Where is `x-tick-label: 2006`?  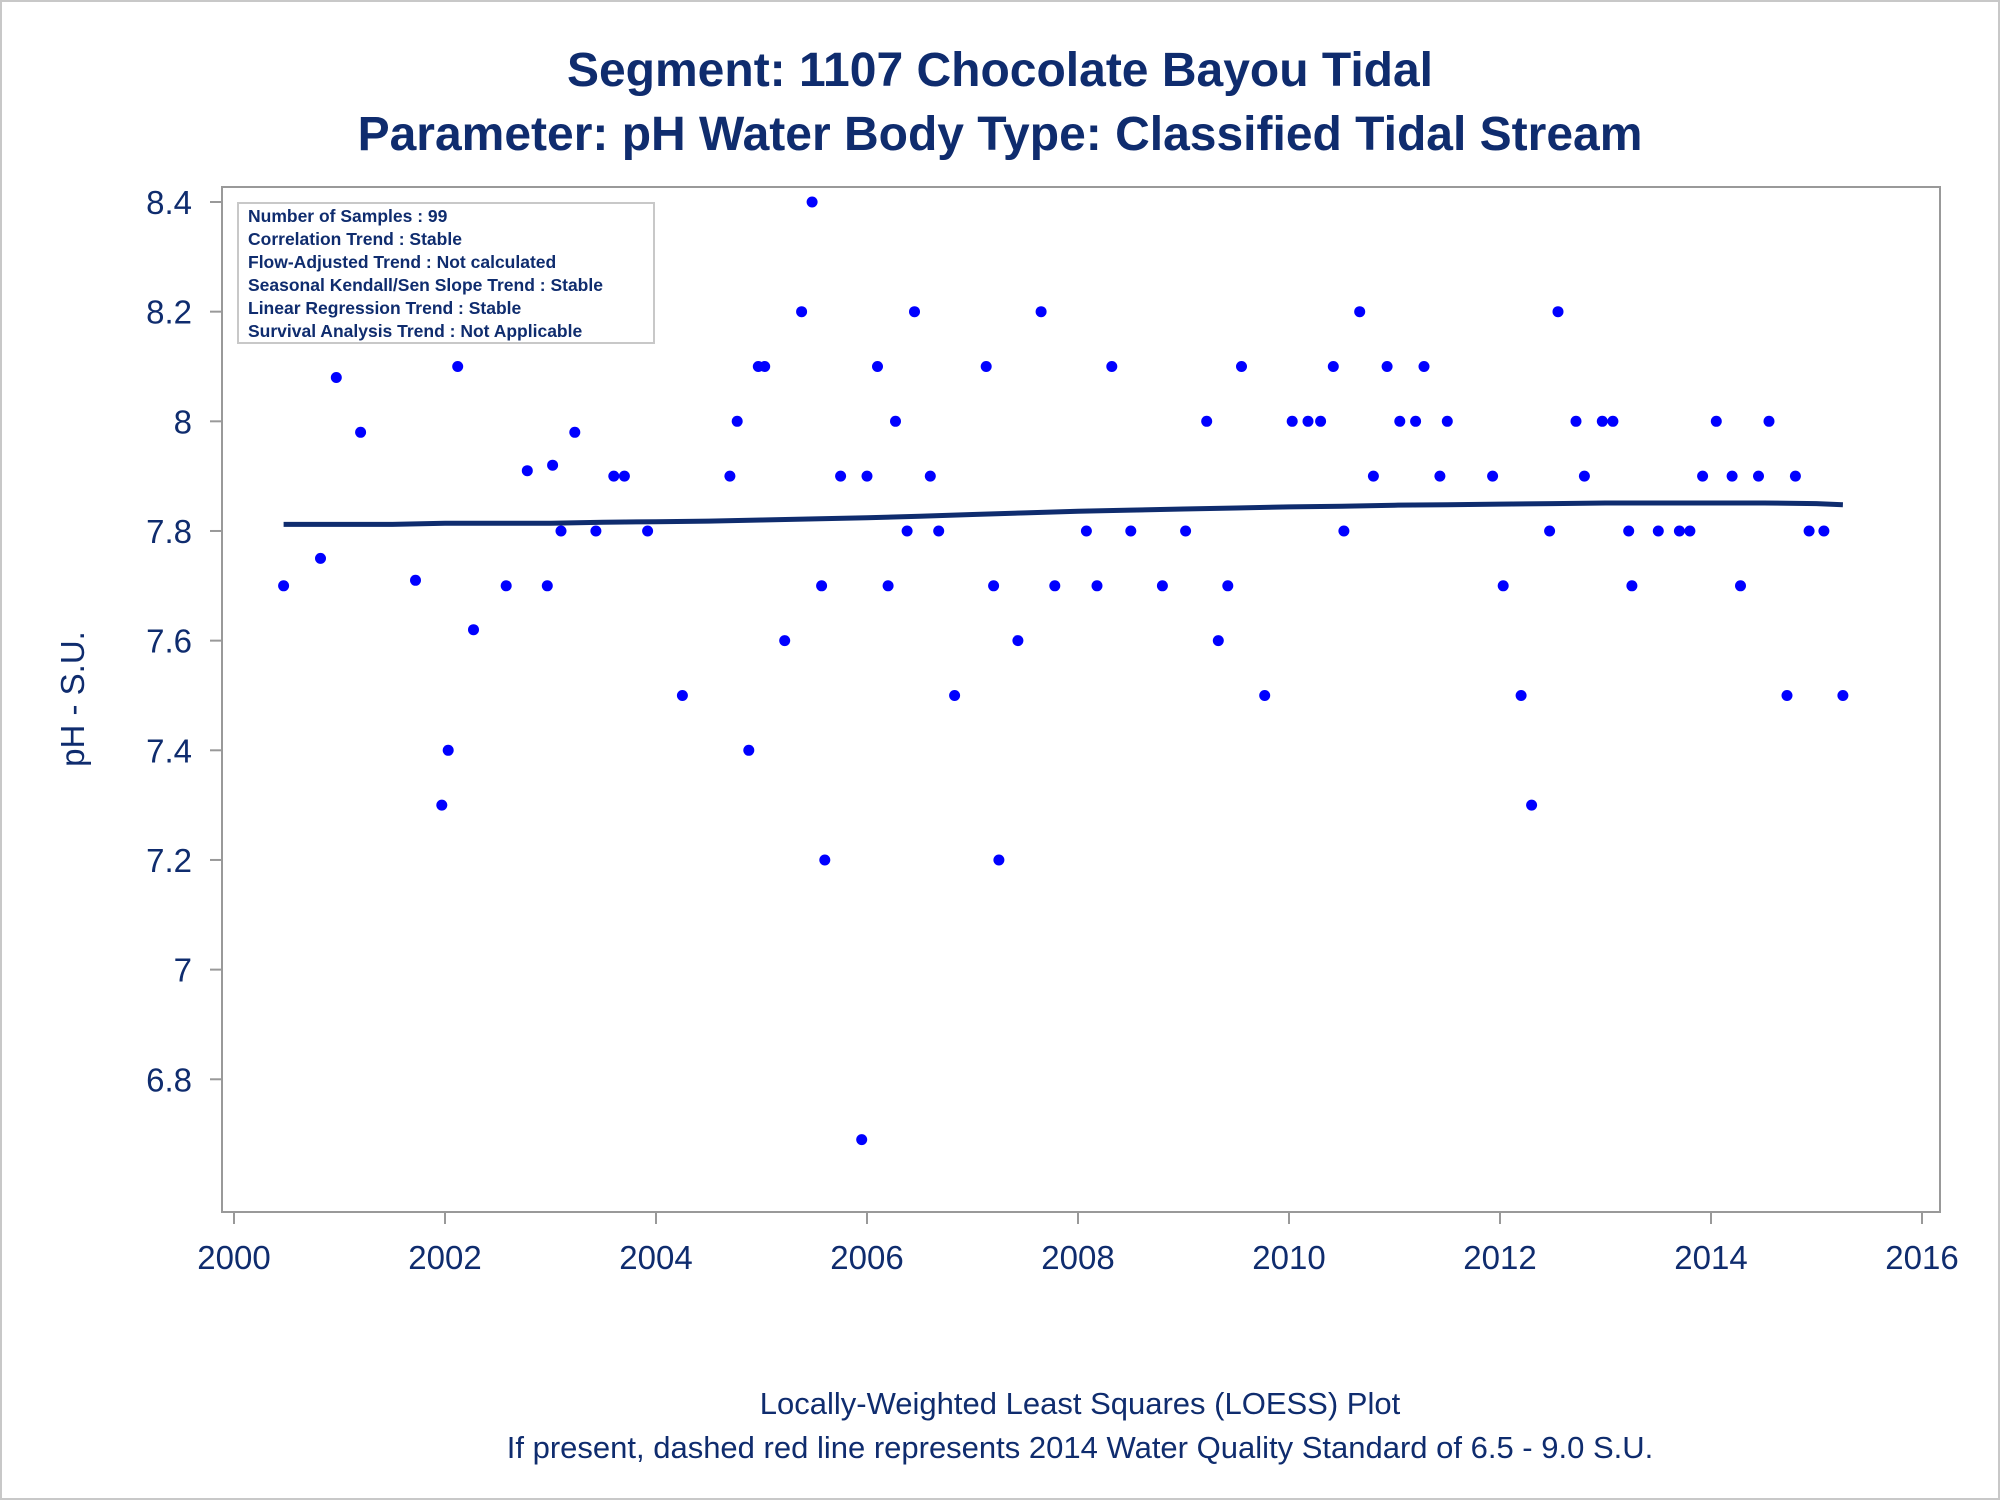 x-tick-label: 2006 is located at coordinates (866, 1257).